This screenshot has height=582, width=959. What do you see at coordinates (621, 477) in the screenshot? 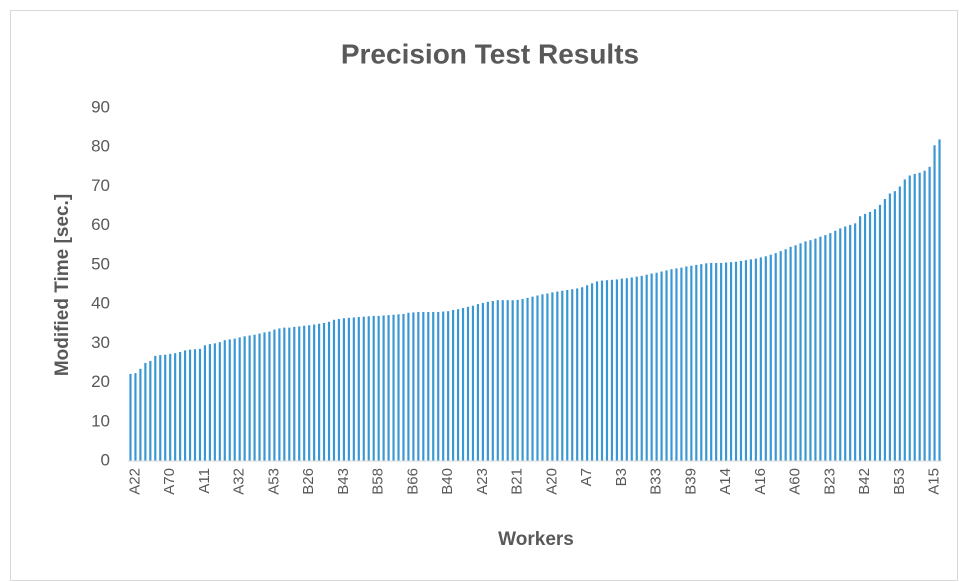
I see `x-tick-label: B3` at bounding box center [621, 477].